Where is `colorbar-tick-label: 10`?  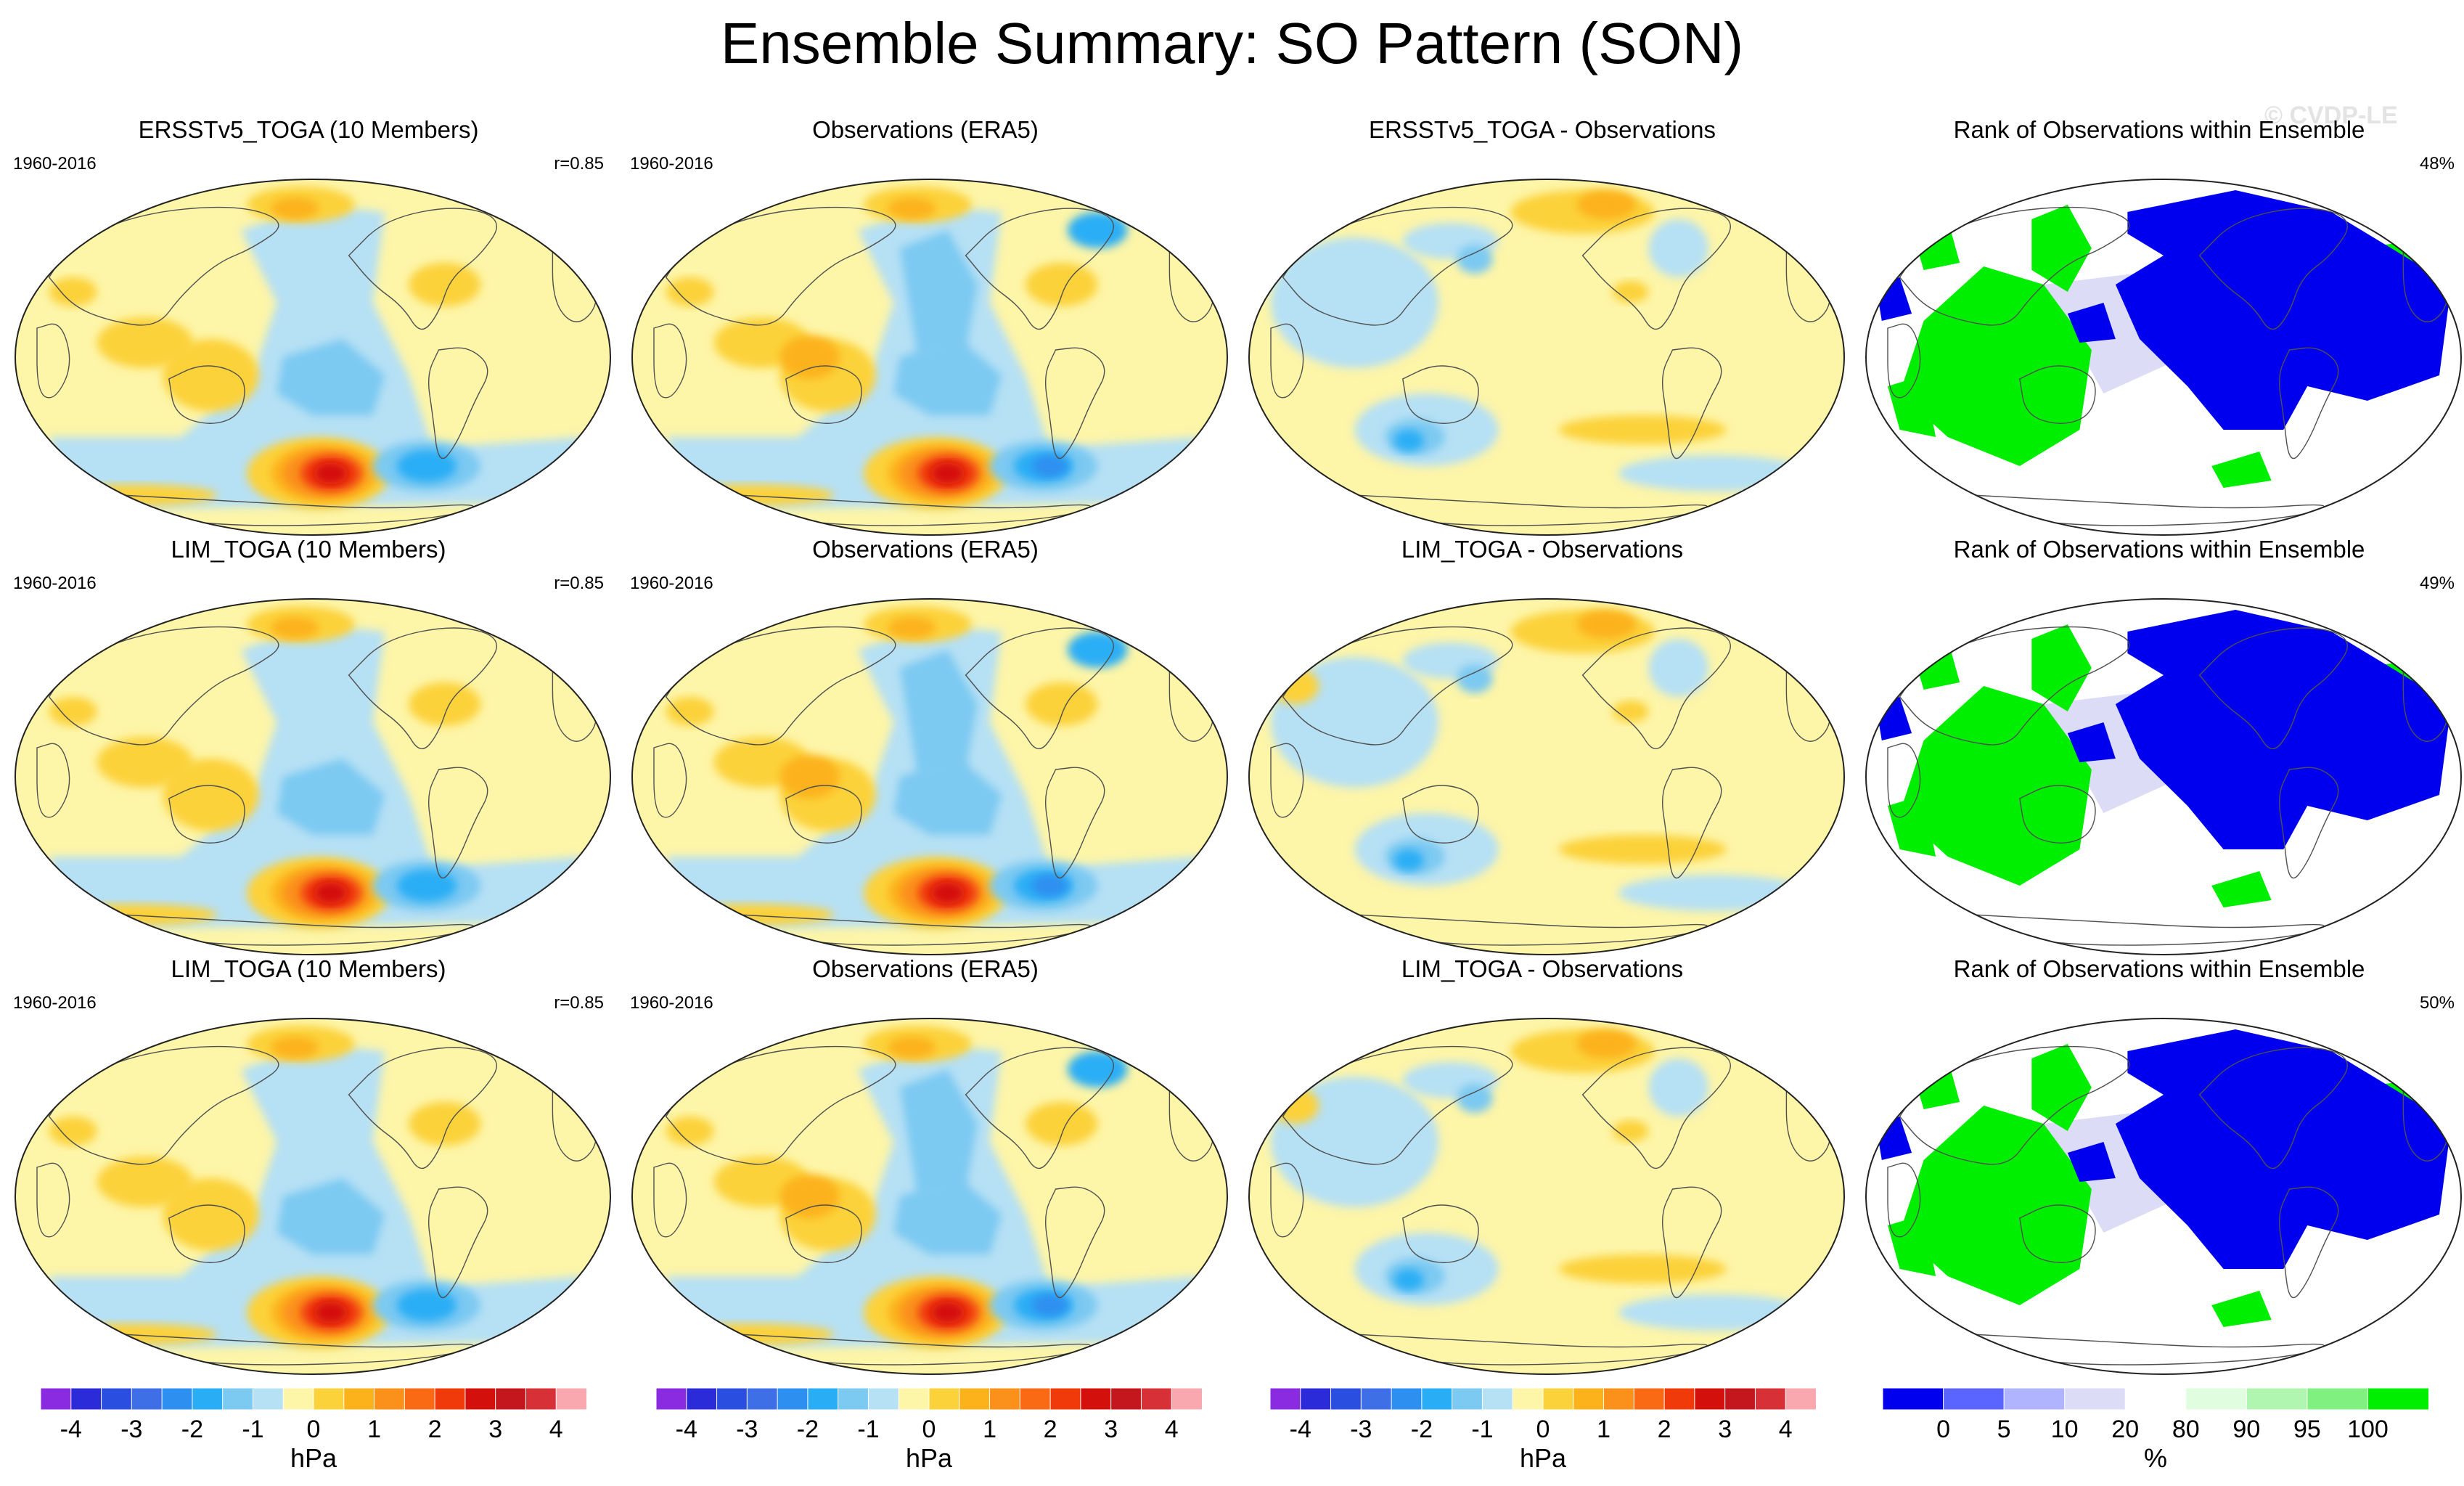 colorbar-tick-label: 10 is located at coordinates (2064, 1429).